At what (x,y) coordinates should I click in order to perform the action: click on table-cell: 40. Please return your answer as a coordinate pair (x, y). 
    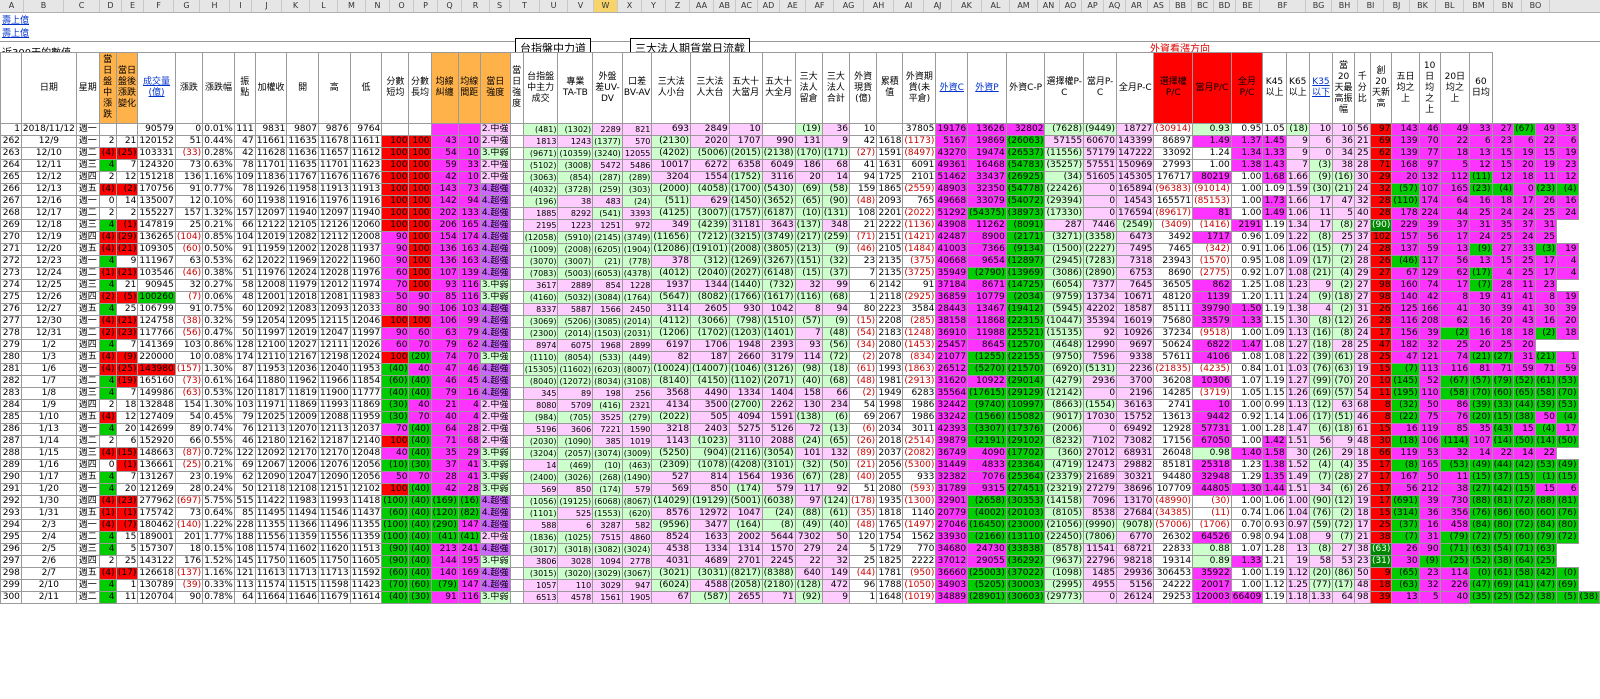
    Looking at the image, I should click on (1362, 213).